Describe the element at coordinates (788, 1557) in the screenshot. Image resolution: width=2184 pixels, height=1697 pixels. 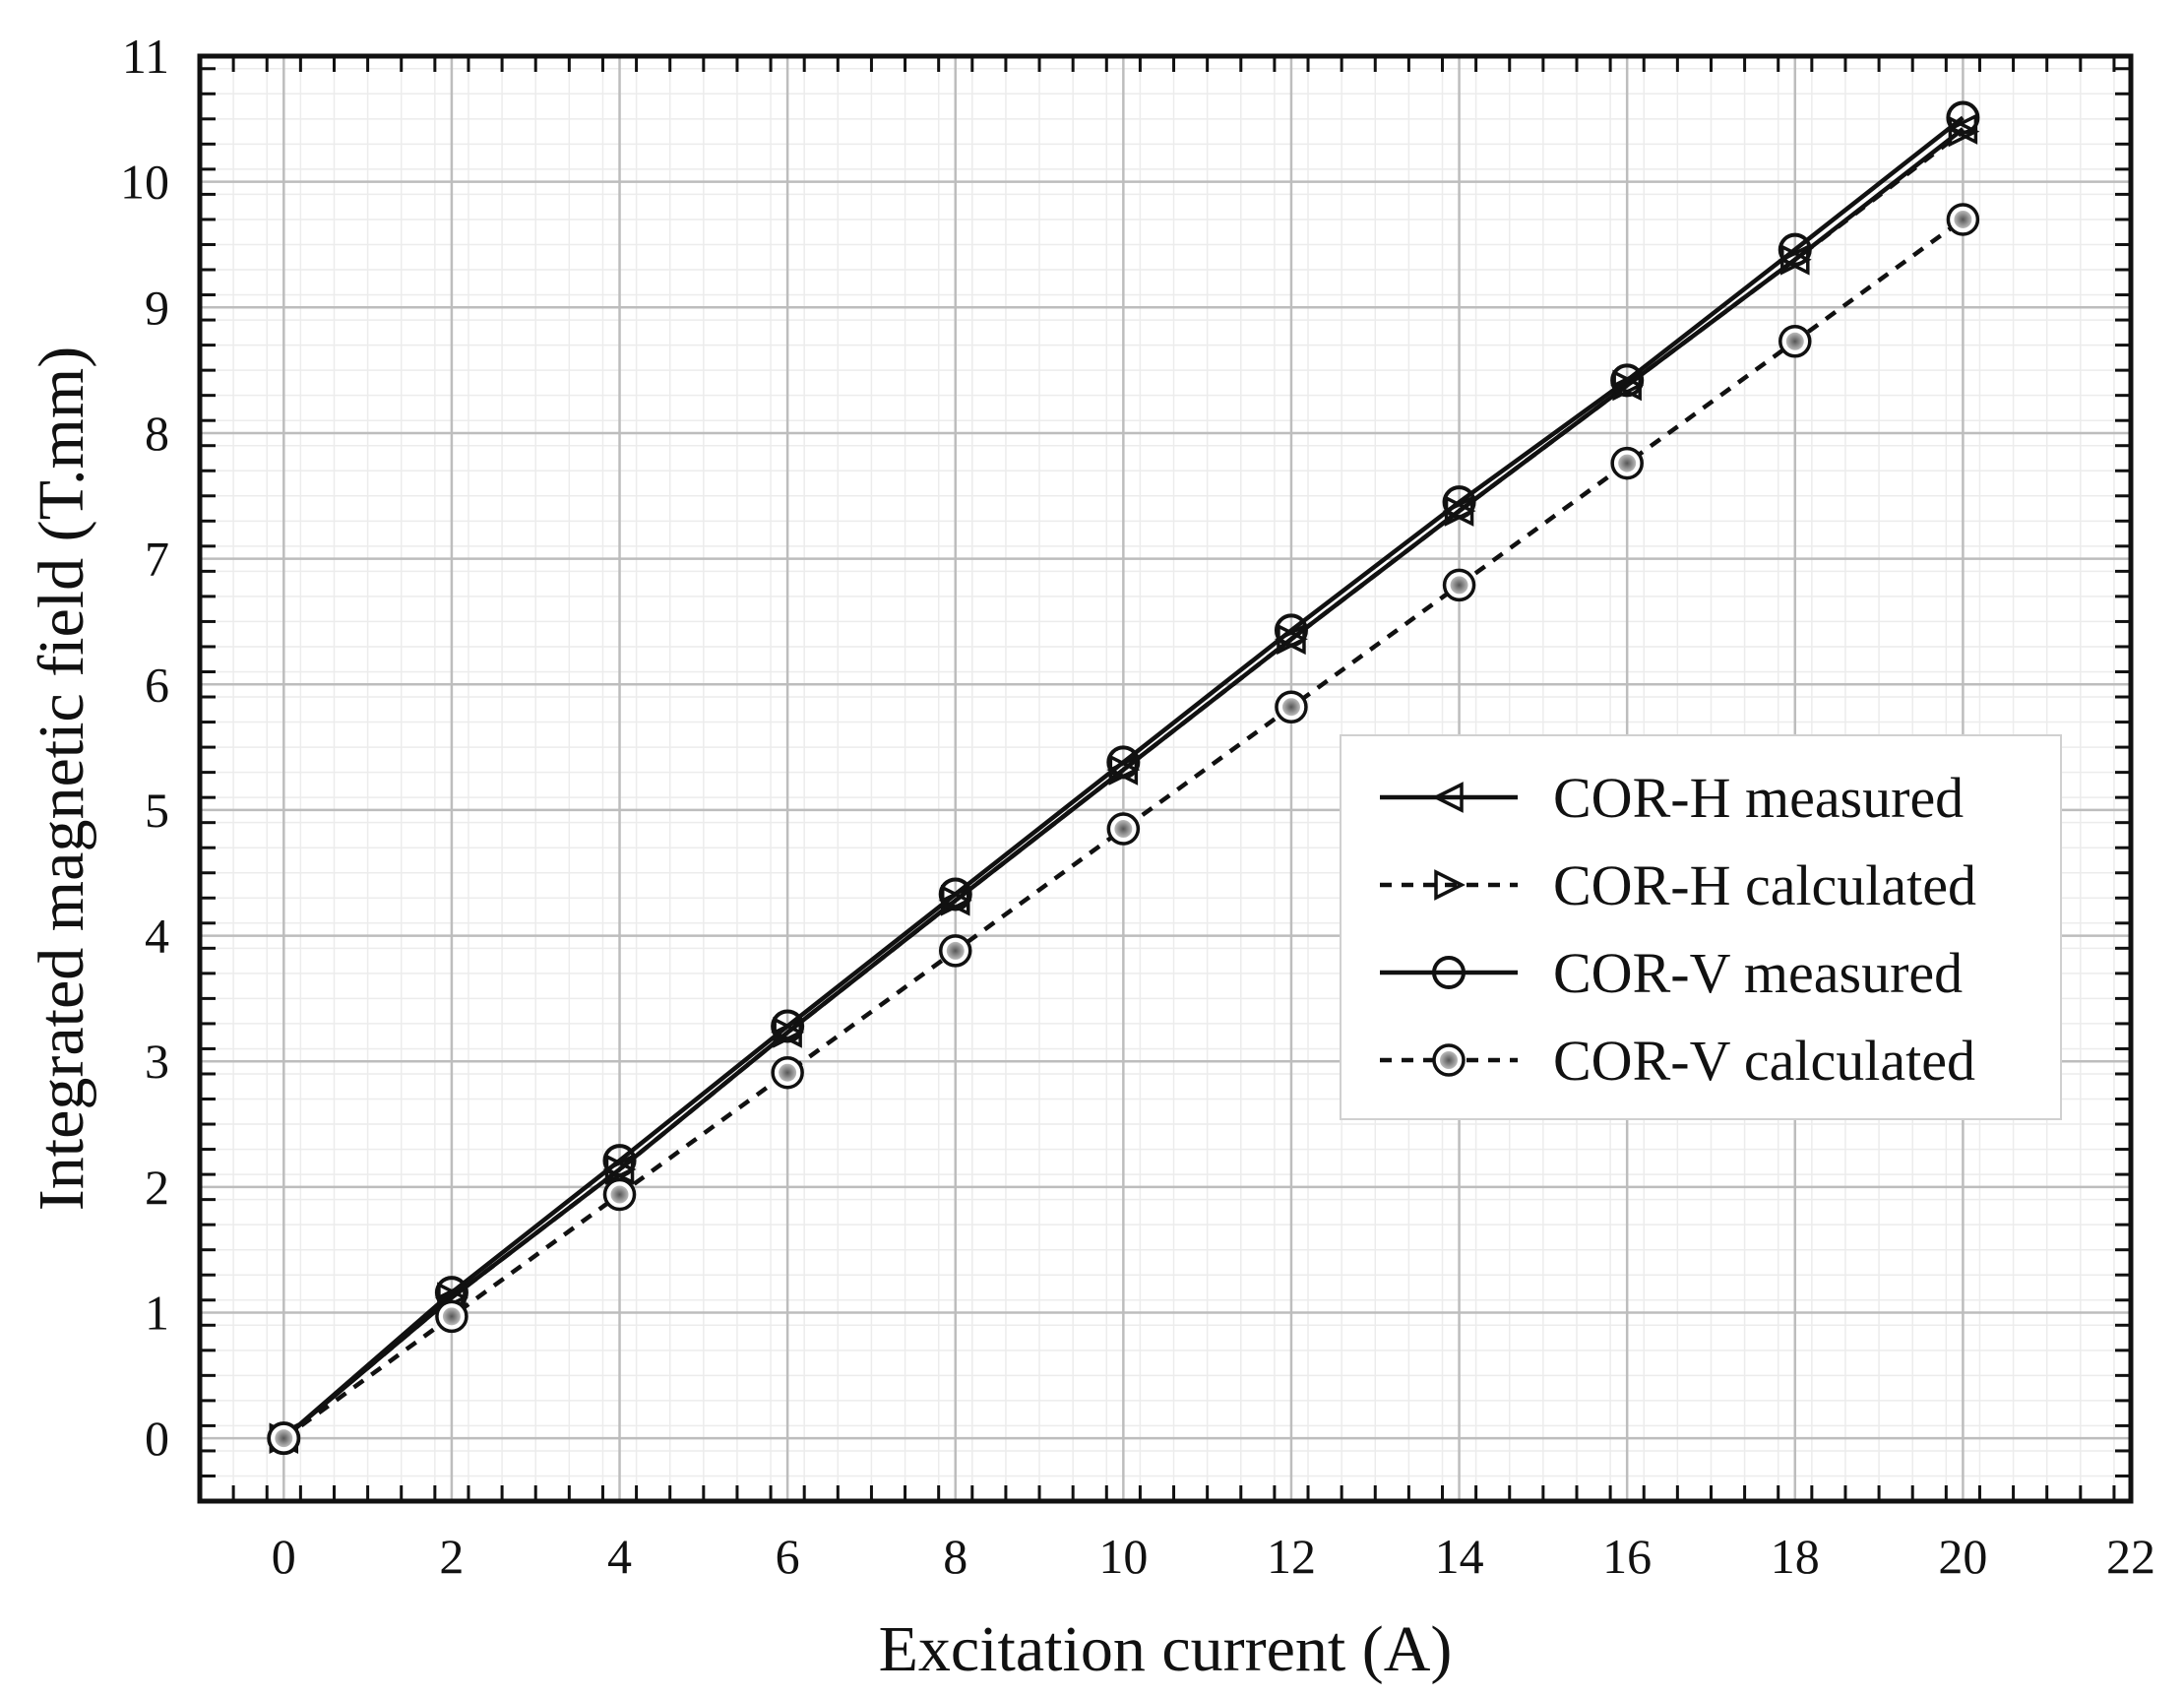
I see `x-tick-label: 6` at that location.